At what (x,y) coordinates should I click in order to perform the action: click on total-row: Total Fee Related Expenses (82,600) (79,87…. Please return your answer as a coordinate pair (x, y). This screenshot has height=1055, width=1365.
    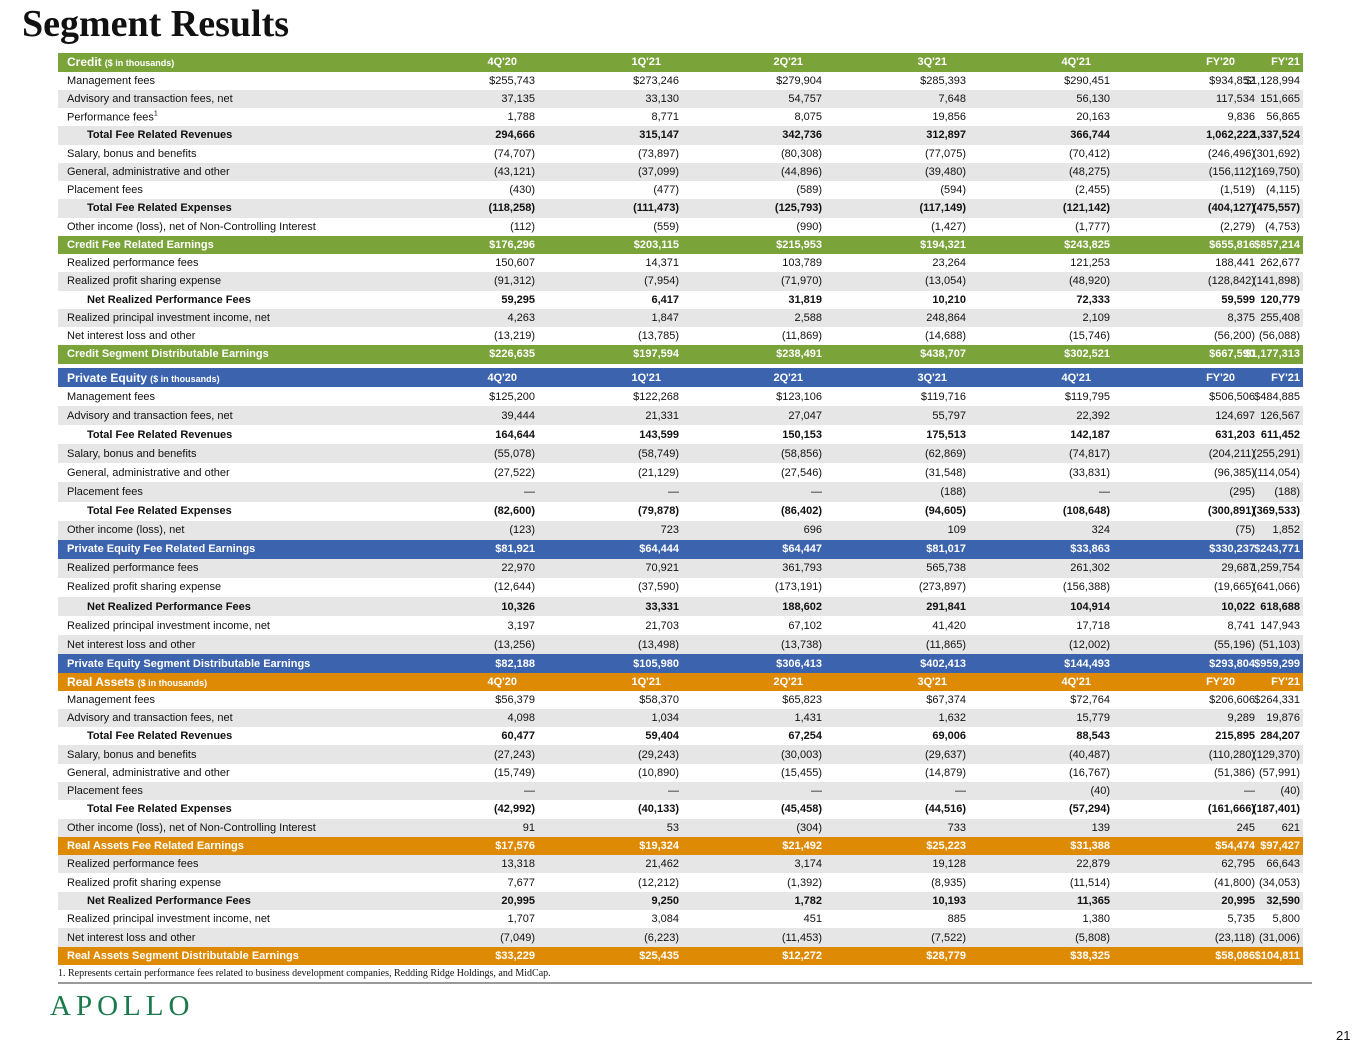
    Looking at the image, I should click on (680, 511).